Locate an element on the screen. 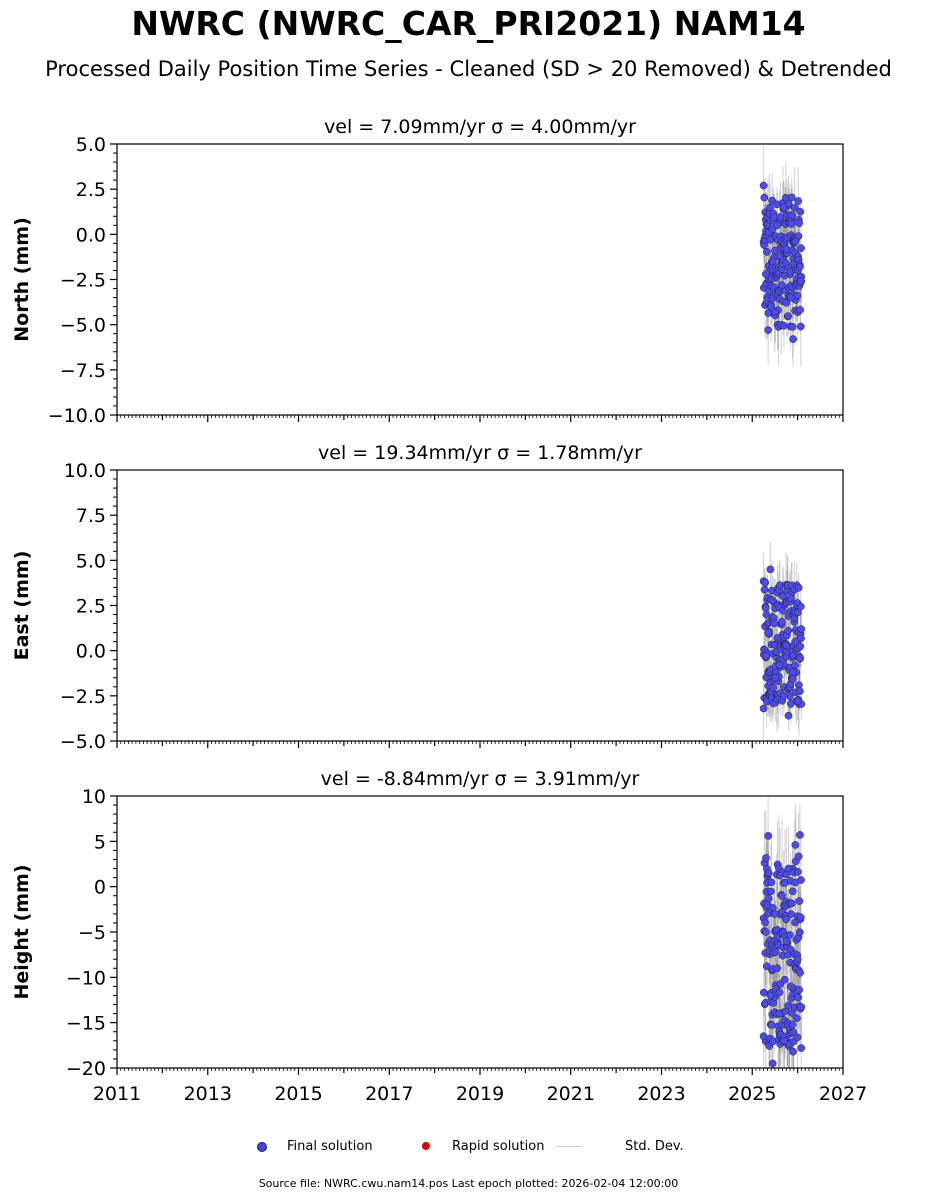 The width and height of the screenshot is (937, 1200). y-tick-label: 5 is located at coordinates (100, 842).